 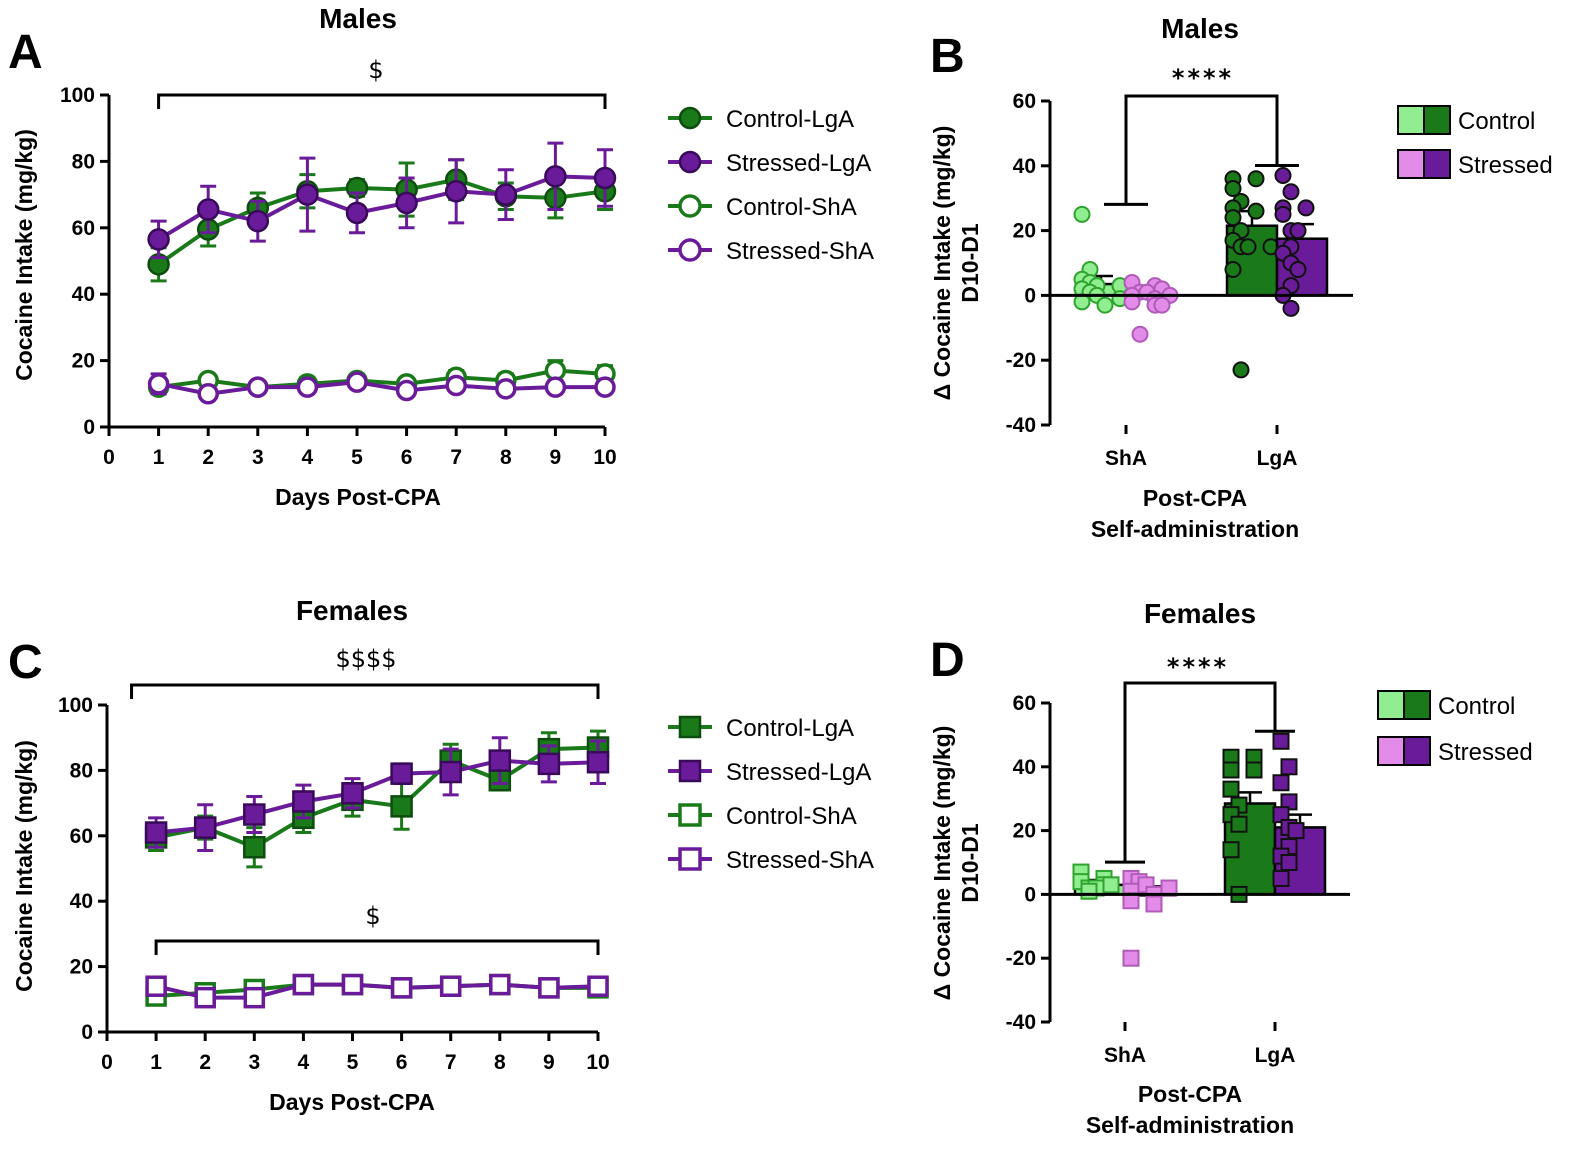 I want to click on panel-c-series-stressed-lga-line, so click(x=377, y=796).